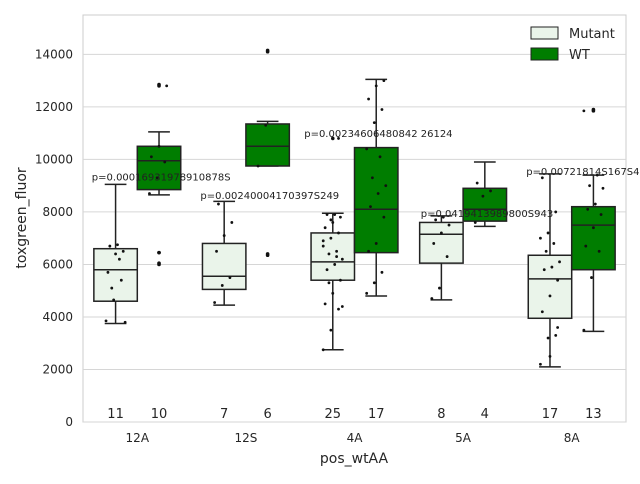 The width and height of the screenshot is (640, 484). What do you see at coordinates (54, 238) in the screenshot?
I see `y-tick-labels: 0 2000 4000 6000 8000 10000 12000 14000` at bounding box center [54, 238].